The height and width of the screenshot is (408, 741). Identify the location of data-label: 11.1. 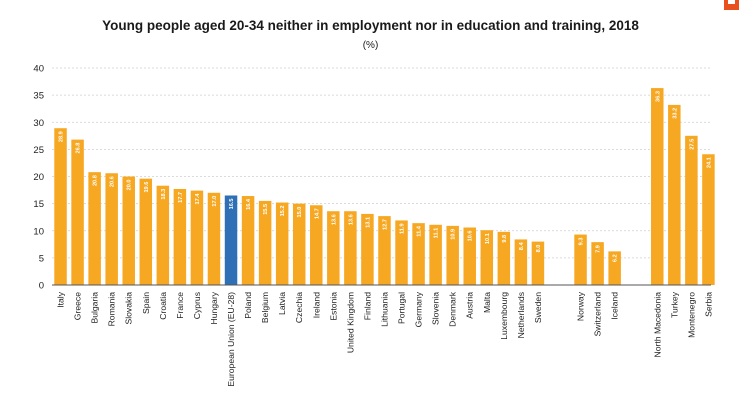
(437, 233).